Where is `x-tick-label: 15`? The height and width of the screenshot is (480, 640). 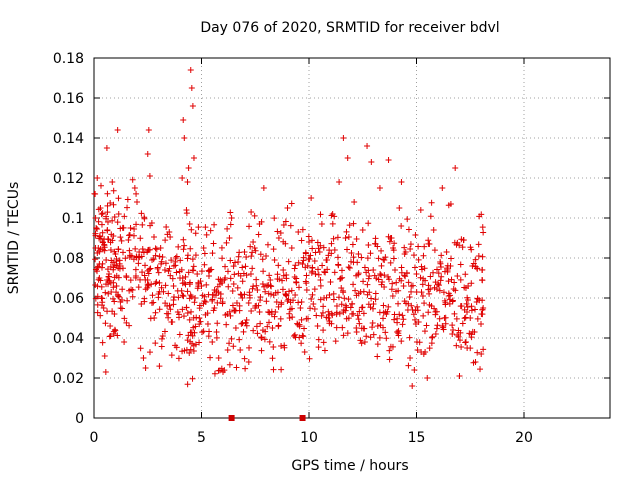 x-tick-label: 15 is located at coordinates (417, 438).